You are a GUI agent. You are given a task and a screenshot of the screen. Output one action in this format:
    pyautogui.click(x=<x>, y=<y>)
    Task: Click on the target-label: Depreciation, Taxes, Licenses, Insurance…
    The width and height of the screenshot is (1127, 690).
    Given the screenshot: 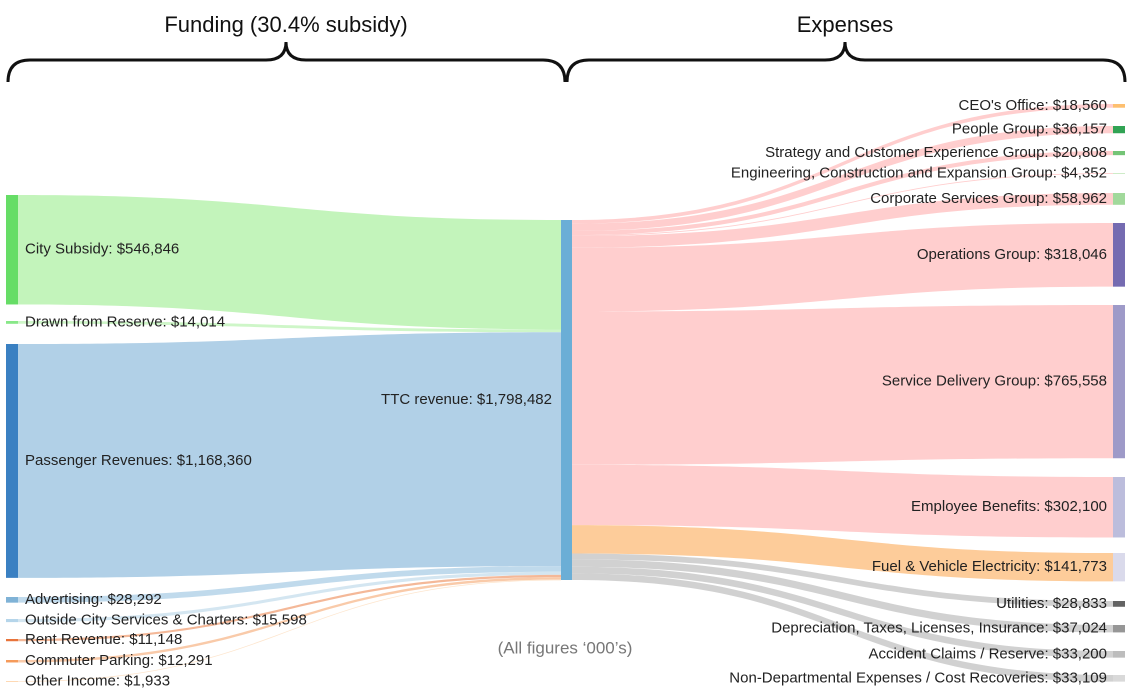 What is the action you would take?
    pyautogui.click(x=939, y=628)
    